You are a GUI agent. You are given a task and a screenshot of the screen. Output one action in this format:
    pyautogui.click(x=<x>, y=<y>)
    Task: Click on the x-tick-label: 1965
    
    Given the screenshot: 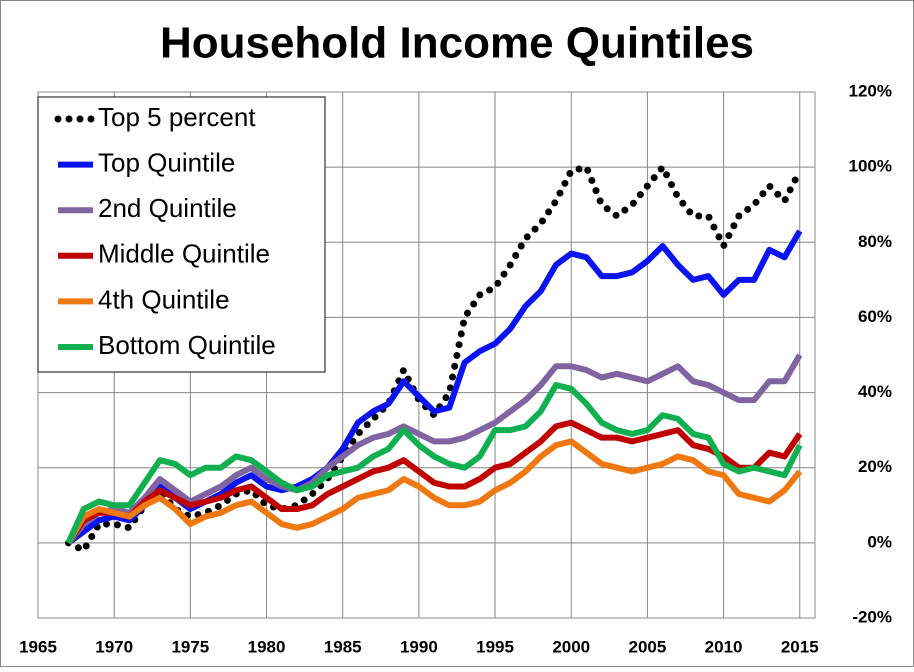 What is the action you would take?
    pyautogui.click(x=38, y=646)
    